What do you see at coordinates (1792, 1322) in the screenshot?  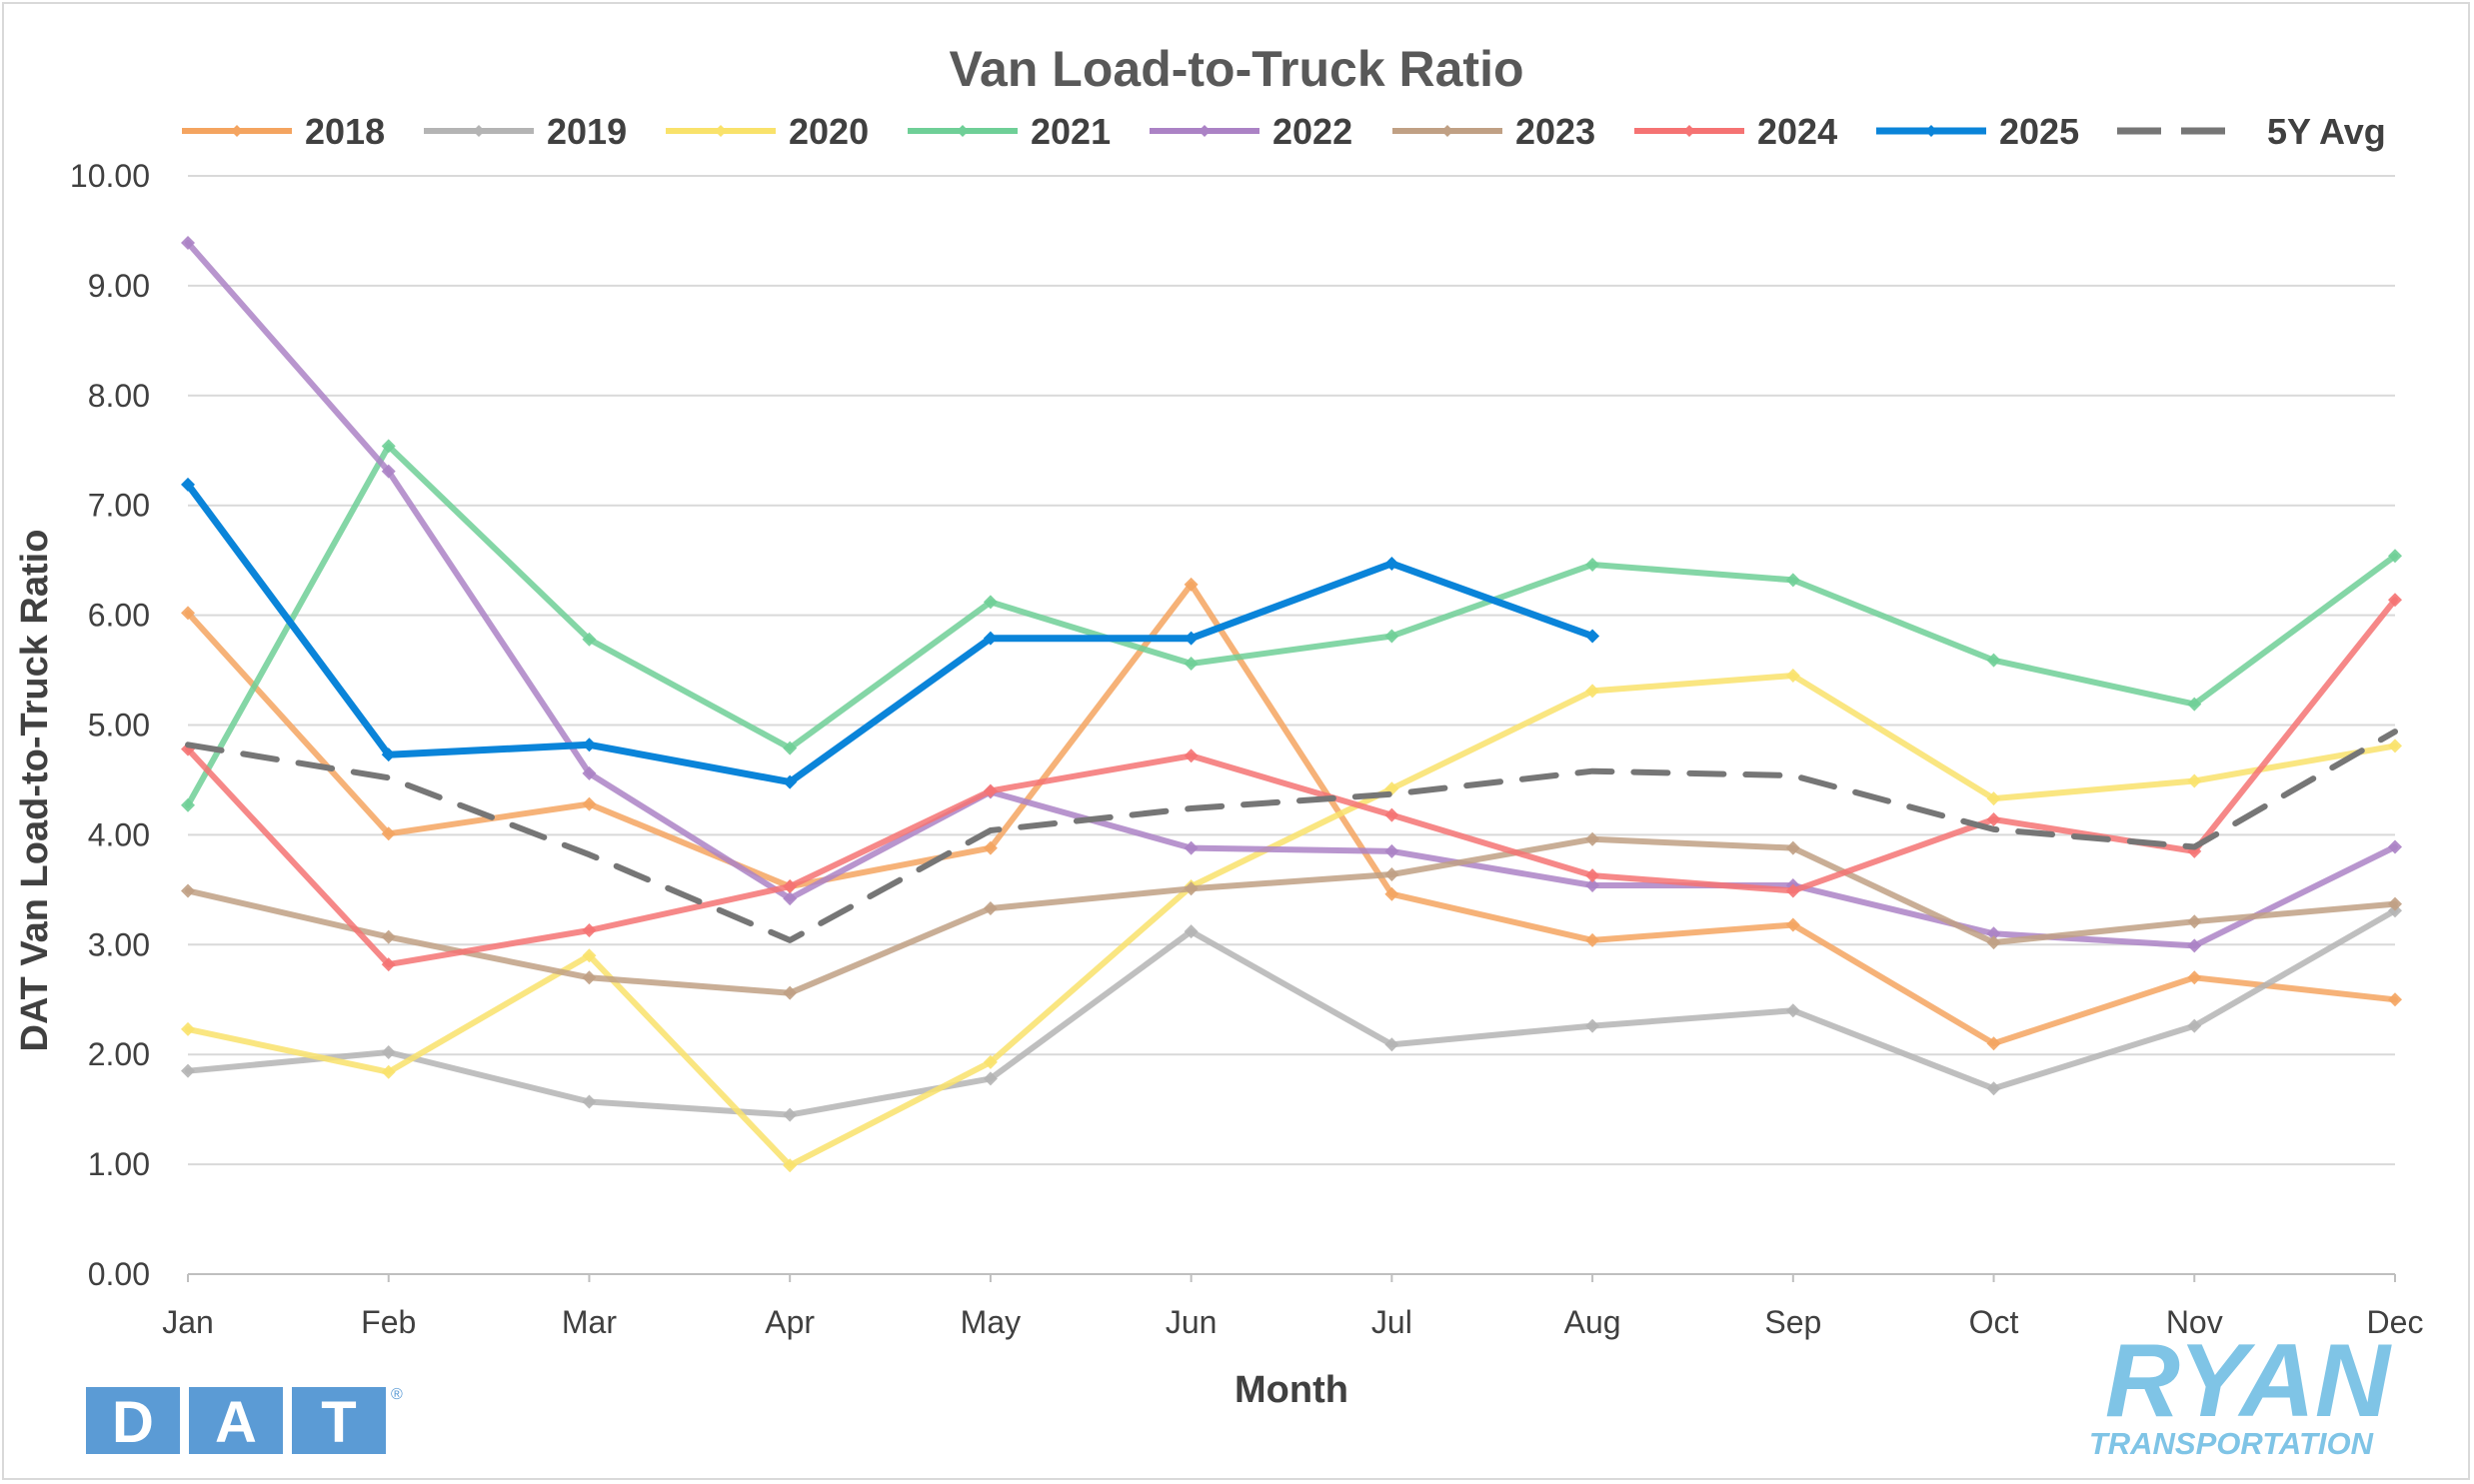 I see `x-tick-label: Sep` at bounding box center [1792, 1322].